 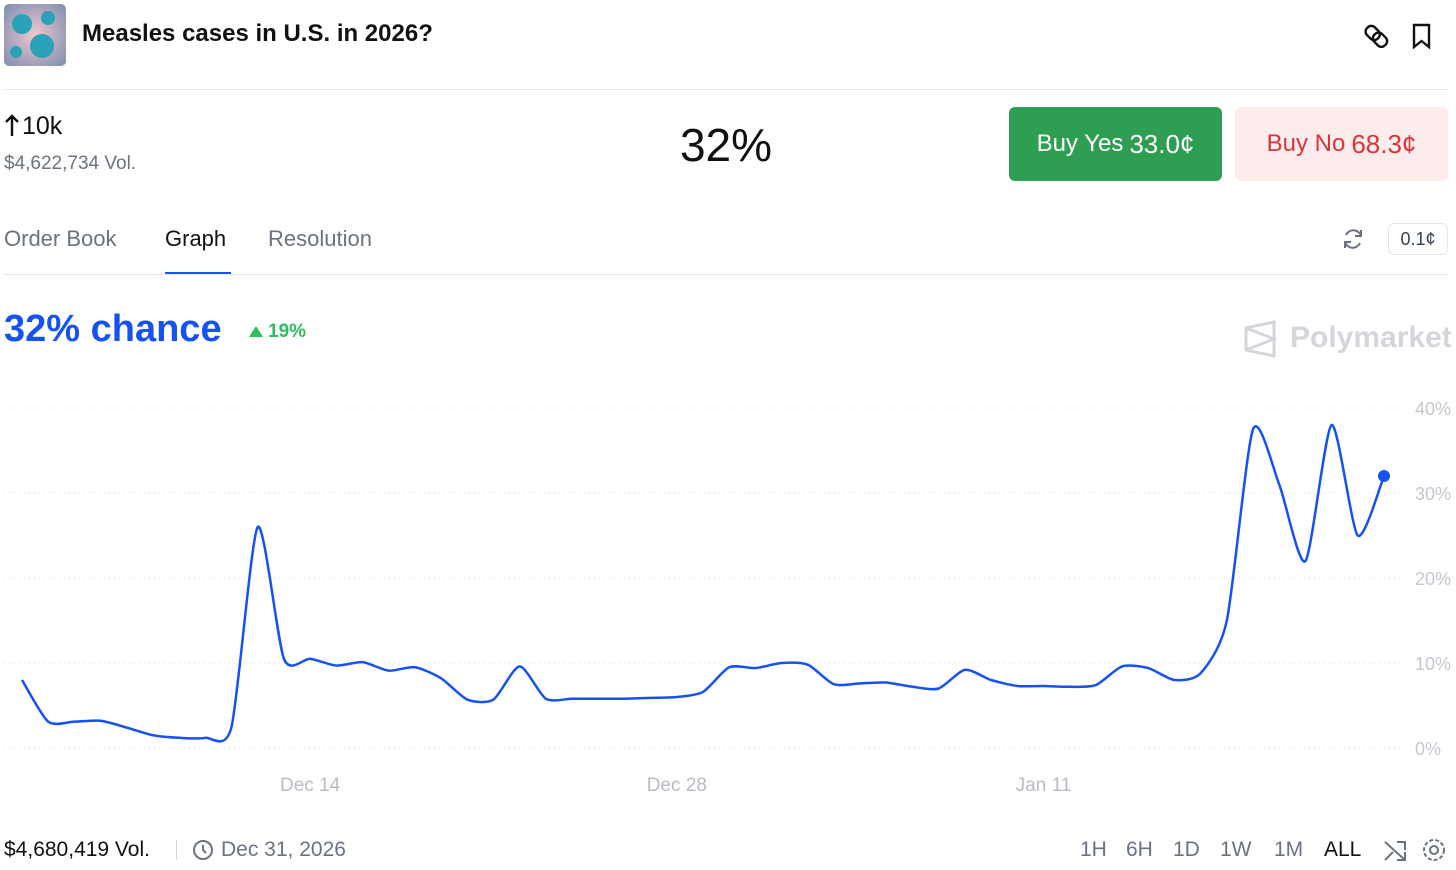 What do you see at coordinates (320, 238) in the screenshot?
I see `tab: Resolution` at bounding box center [320, 238].